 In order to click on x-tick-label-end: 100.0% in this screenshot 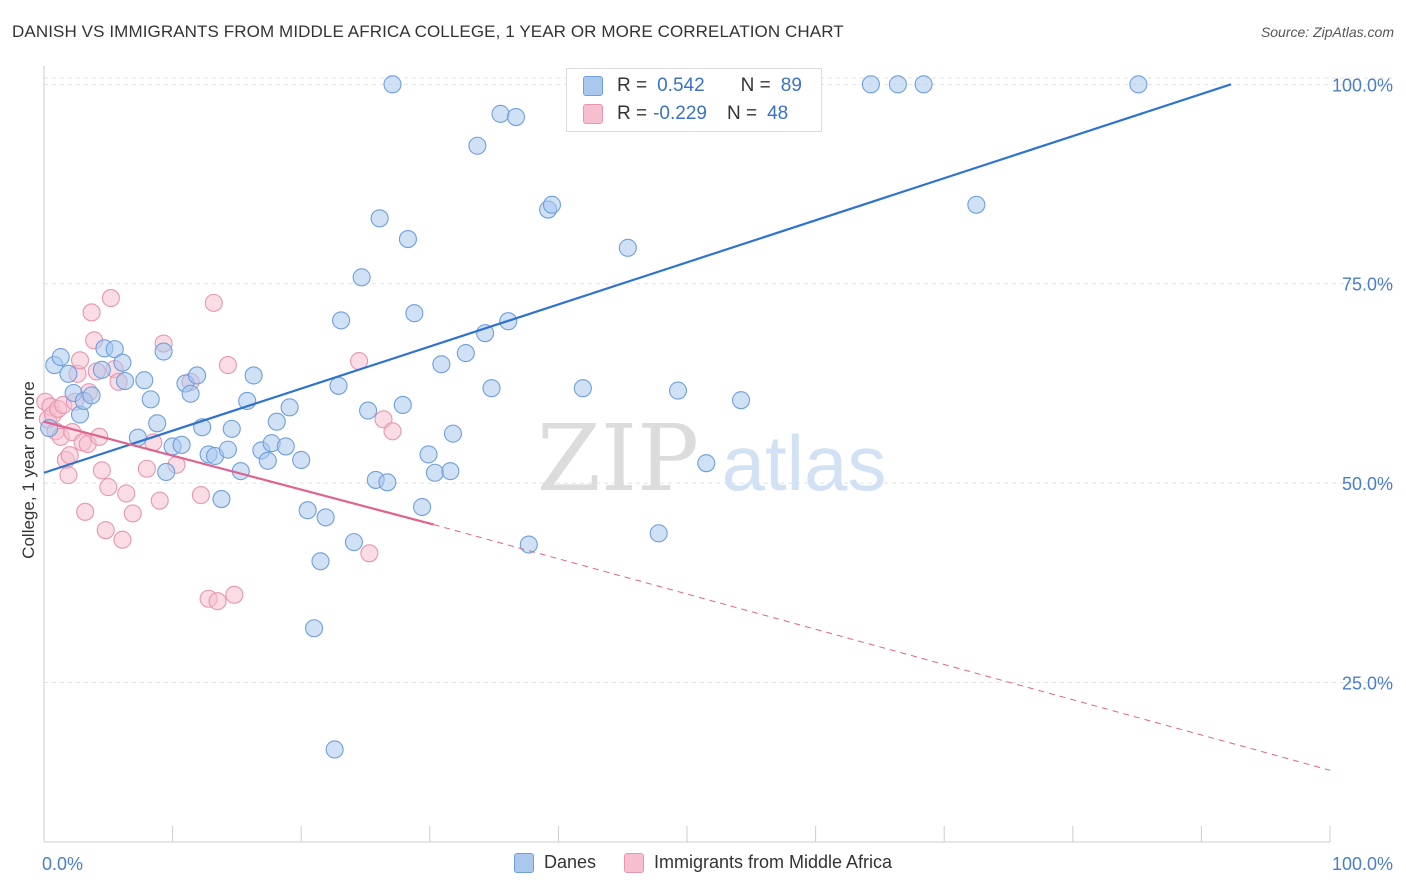, I will do `click(1362, 864)`.